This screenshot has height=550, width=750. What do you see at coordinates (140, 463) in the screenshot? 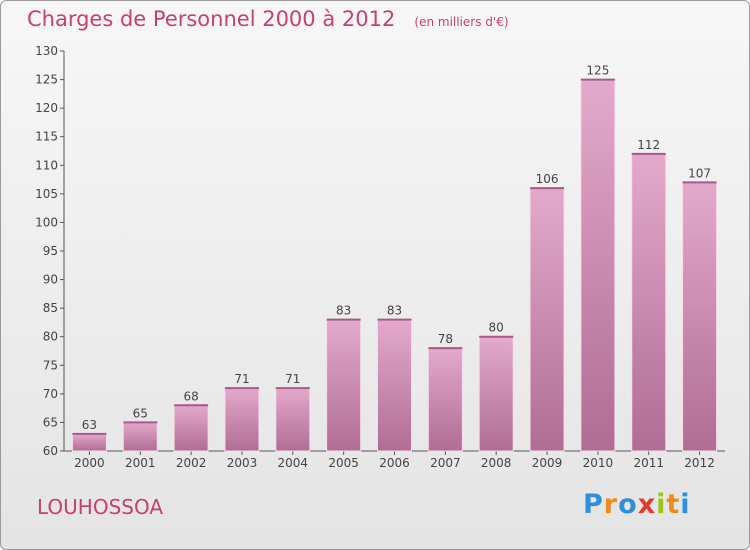
I see `x-tick-label: 2001` at bounding box center [140, 463].